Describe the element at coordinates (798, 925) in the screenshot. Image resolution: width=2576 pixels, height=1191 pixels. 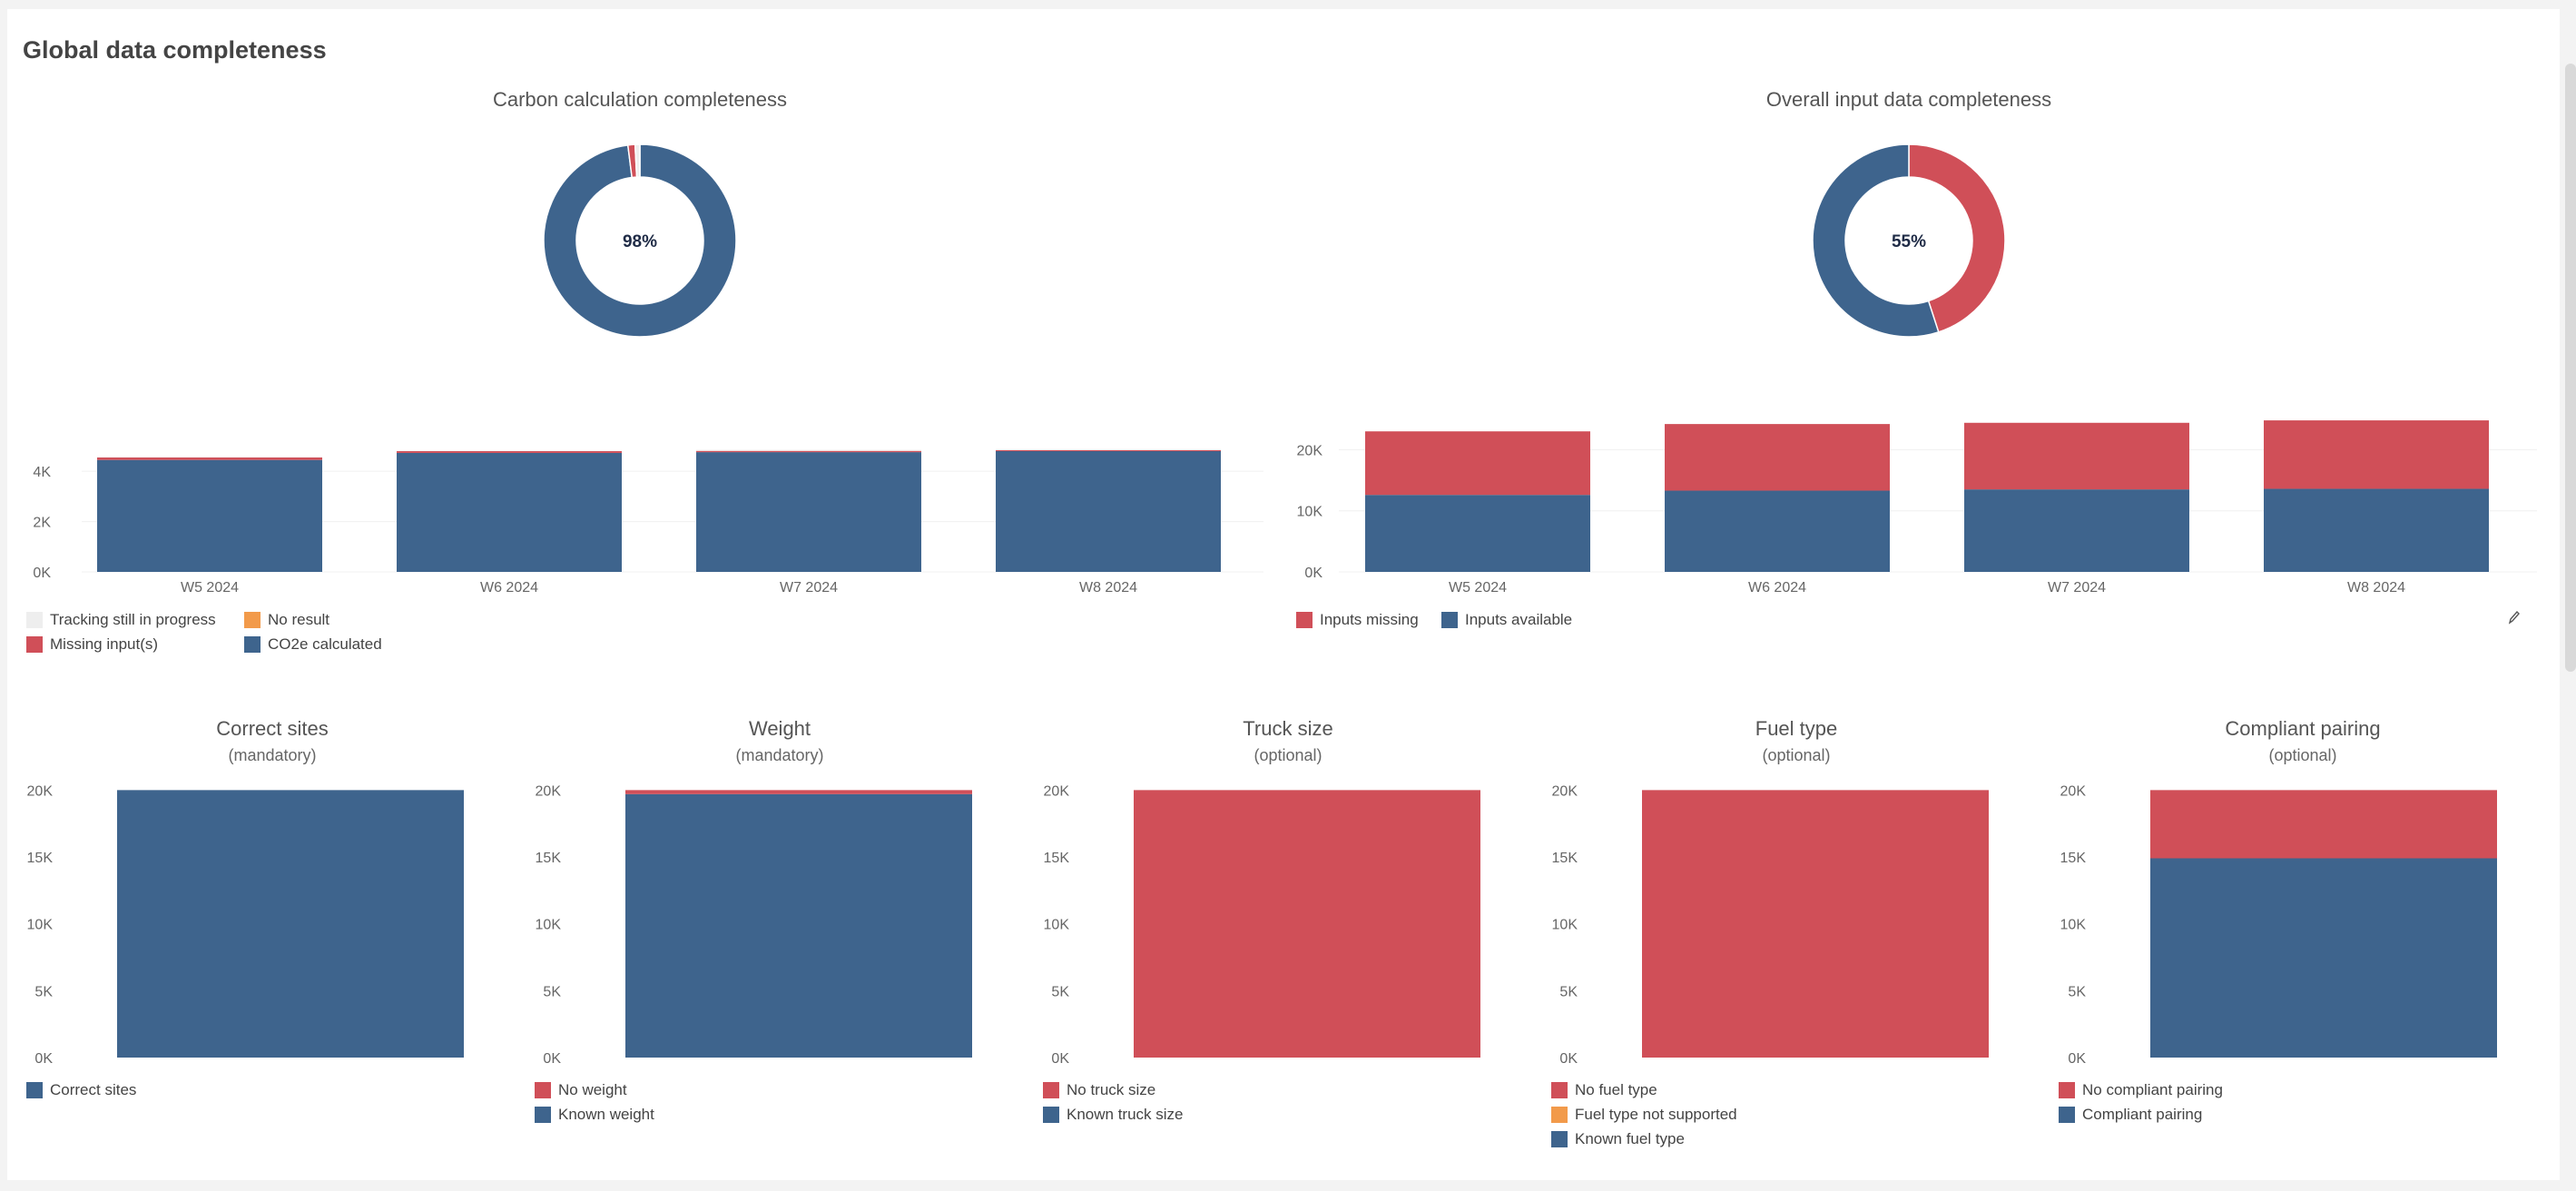
I see `bar-segment-known-weight` at that location.